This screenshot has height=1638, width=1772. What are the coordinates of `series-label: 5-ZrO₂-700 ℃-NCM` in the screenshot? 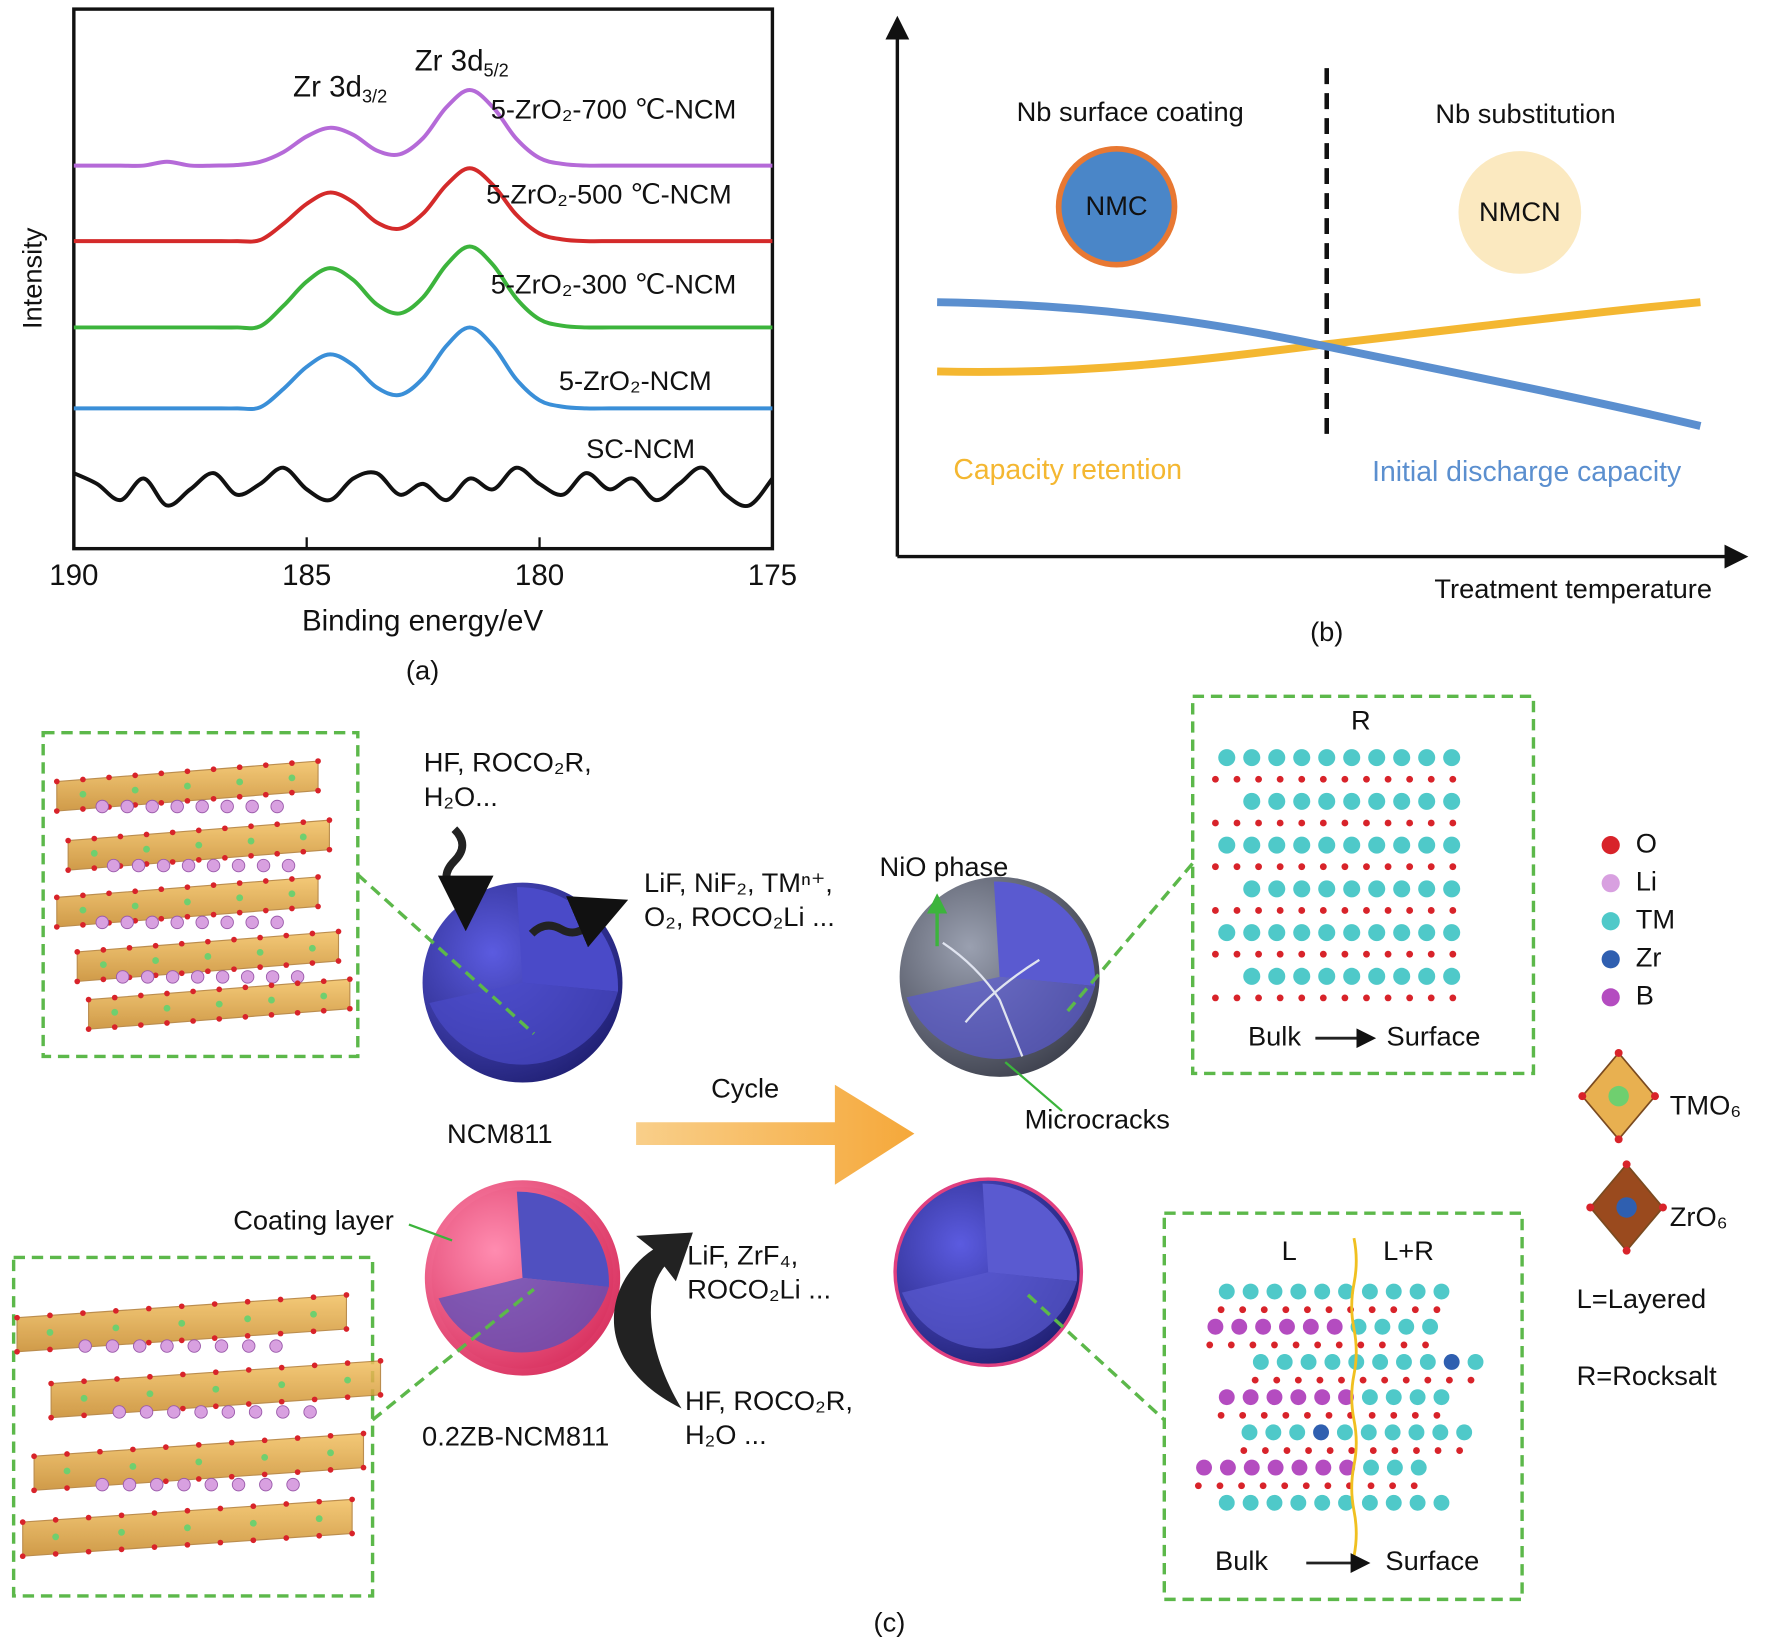 It's located at (614, 109).